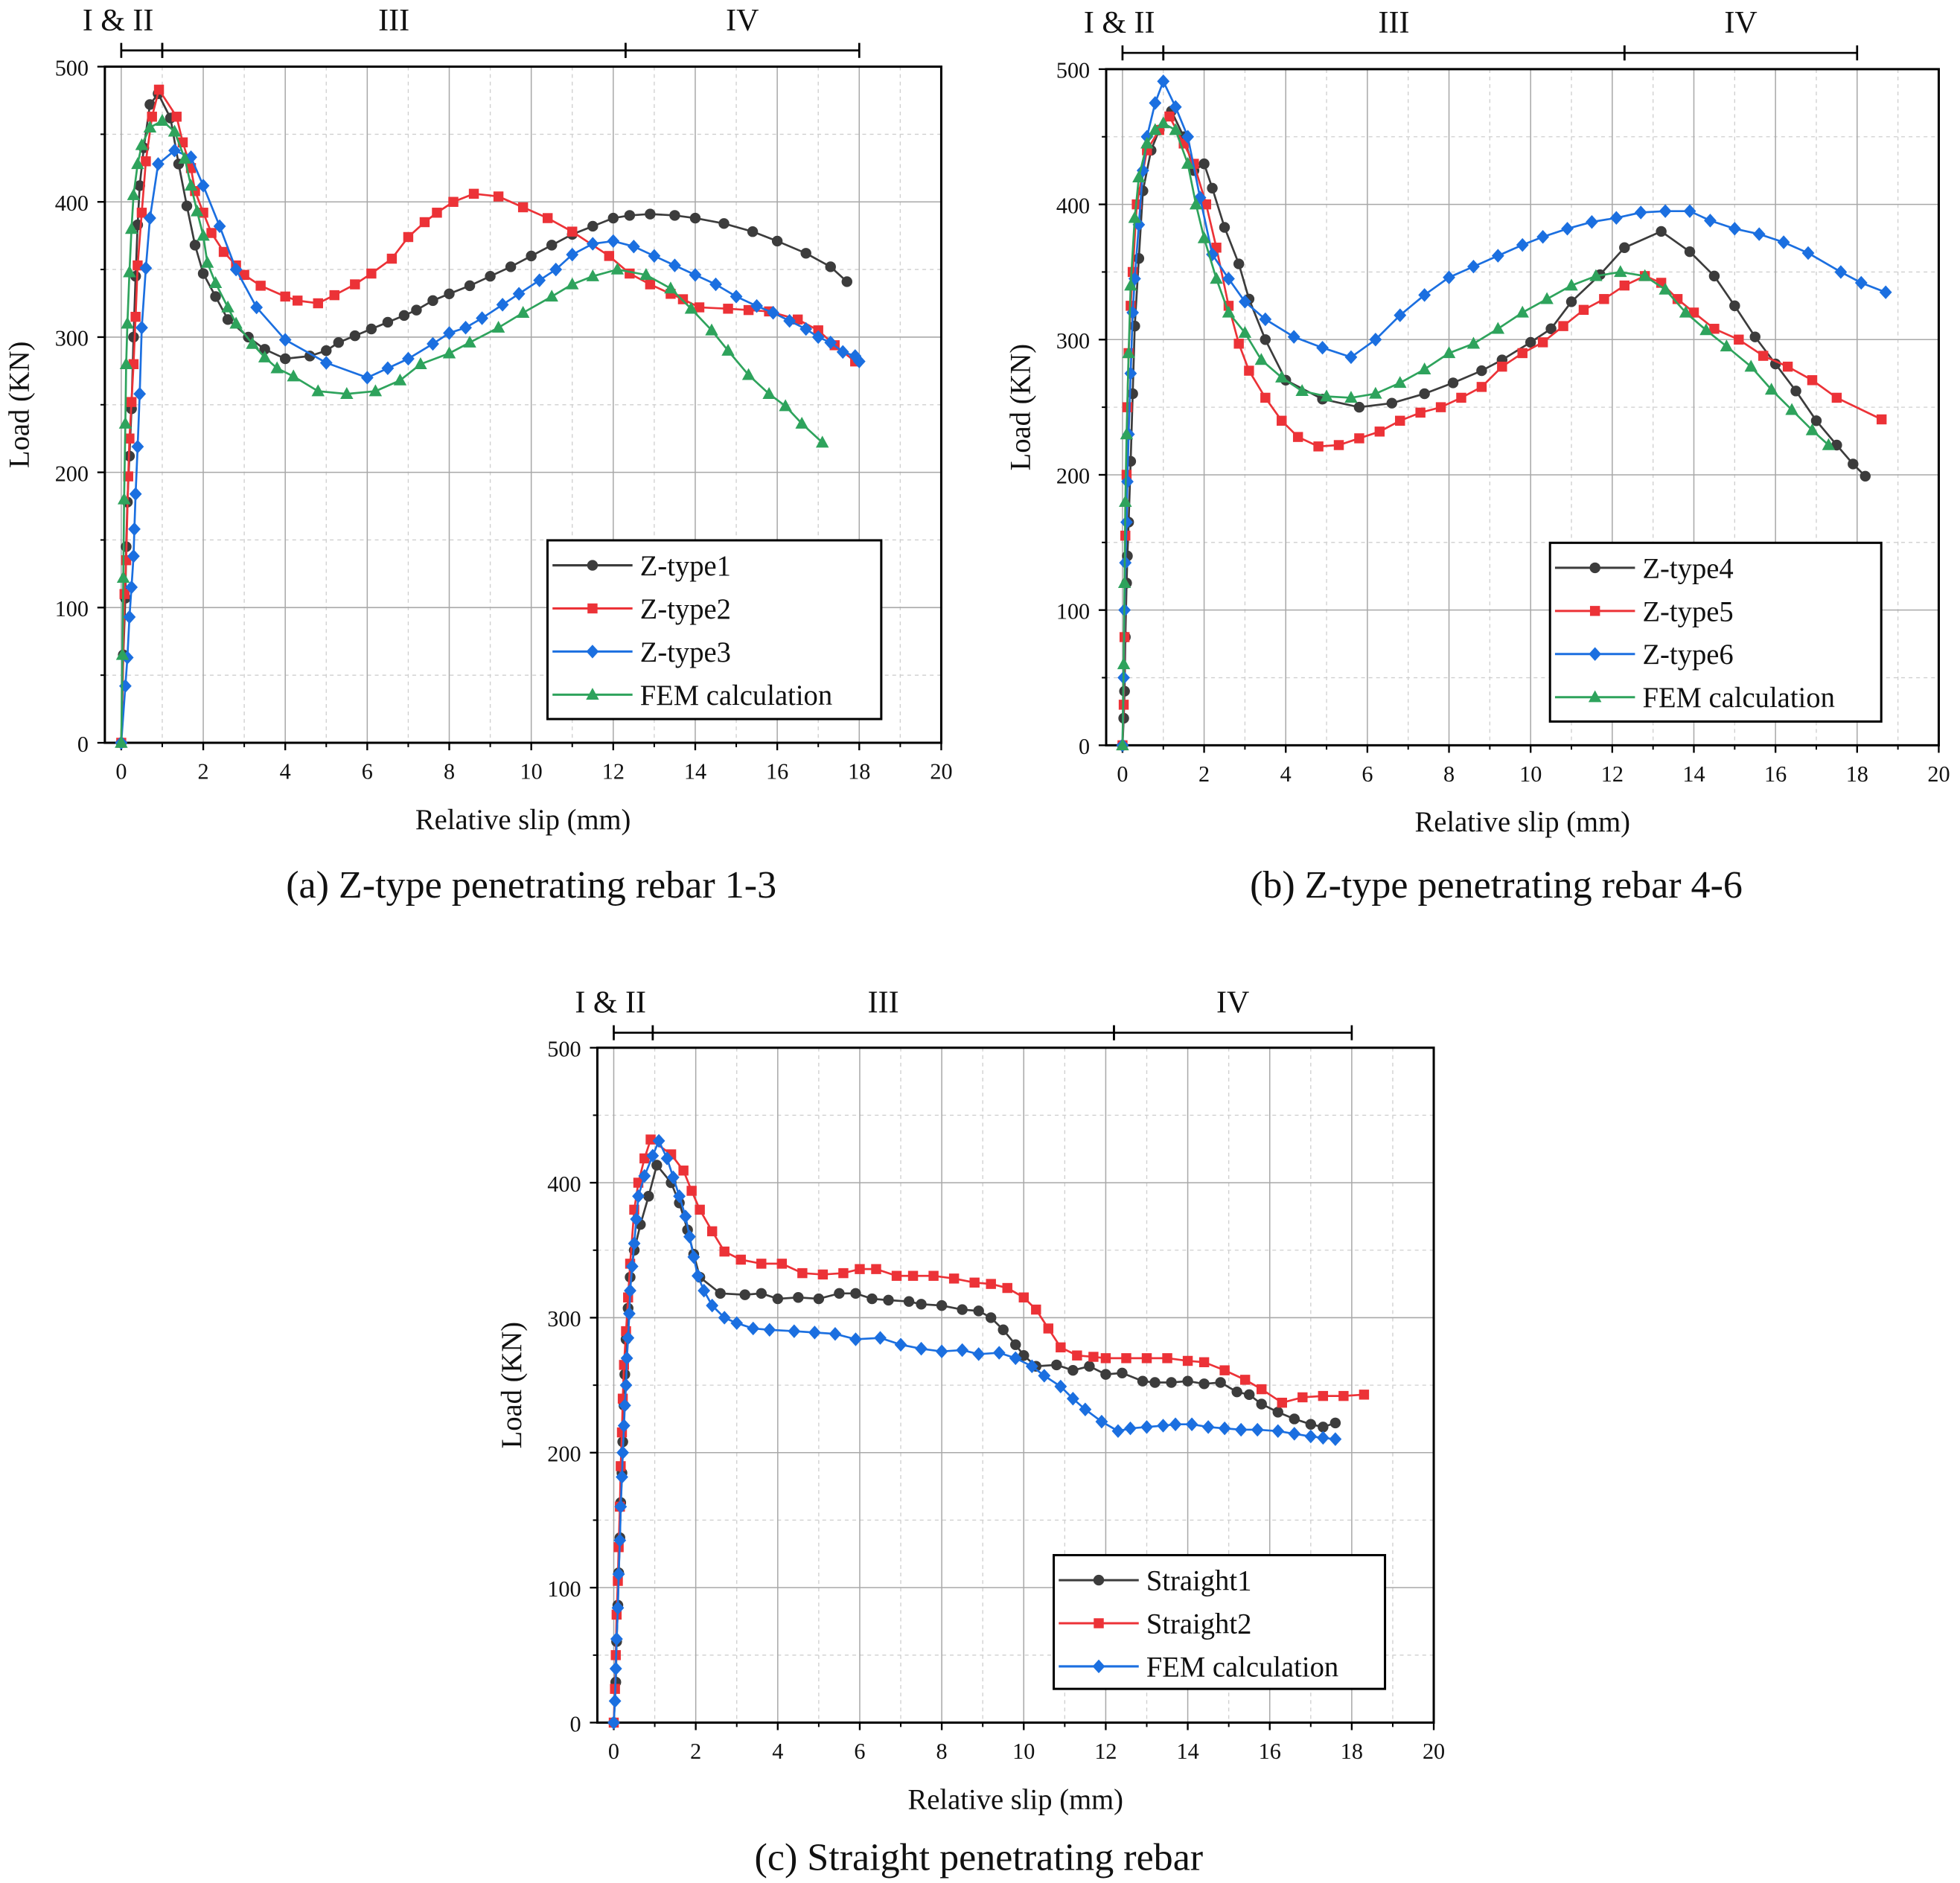 This screenshot has width=1960, height=1883. What do you see at coordinates (1270, 1751) in the screenshot?
I see `x-tick-label: 16` at bounding box center [1270, 1751].